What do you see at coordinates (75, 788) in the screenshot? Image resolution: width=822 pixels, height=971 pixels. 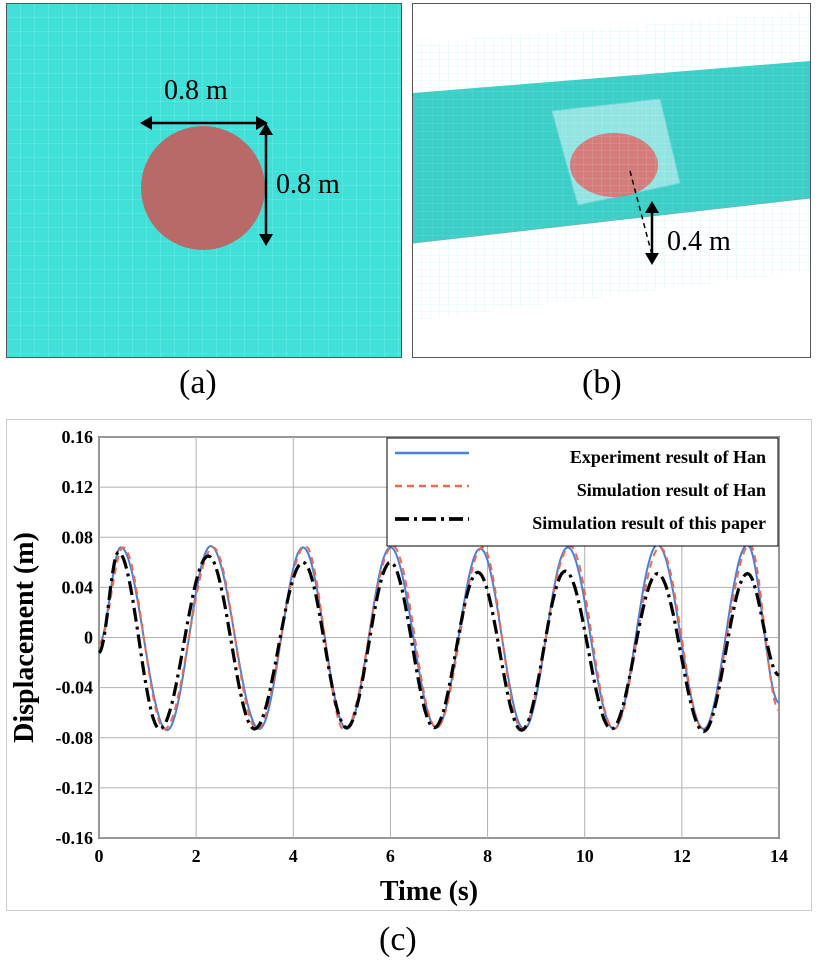 I see `y-tick-label: -0.12` at bounding box center [75, 788].